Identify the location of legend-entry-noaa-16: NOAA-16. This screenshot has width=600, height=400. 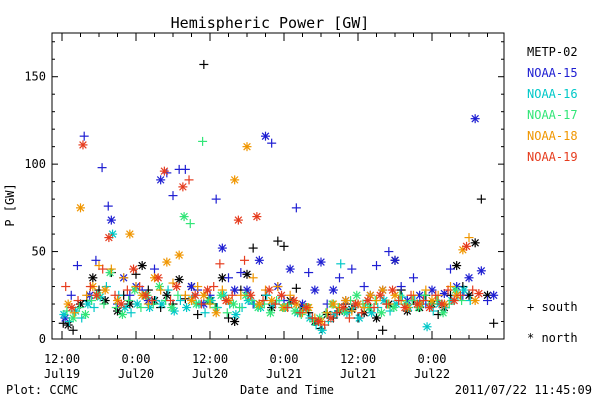
(552, 94).